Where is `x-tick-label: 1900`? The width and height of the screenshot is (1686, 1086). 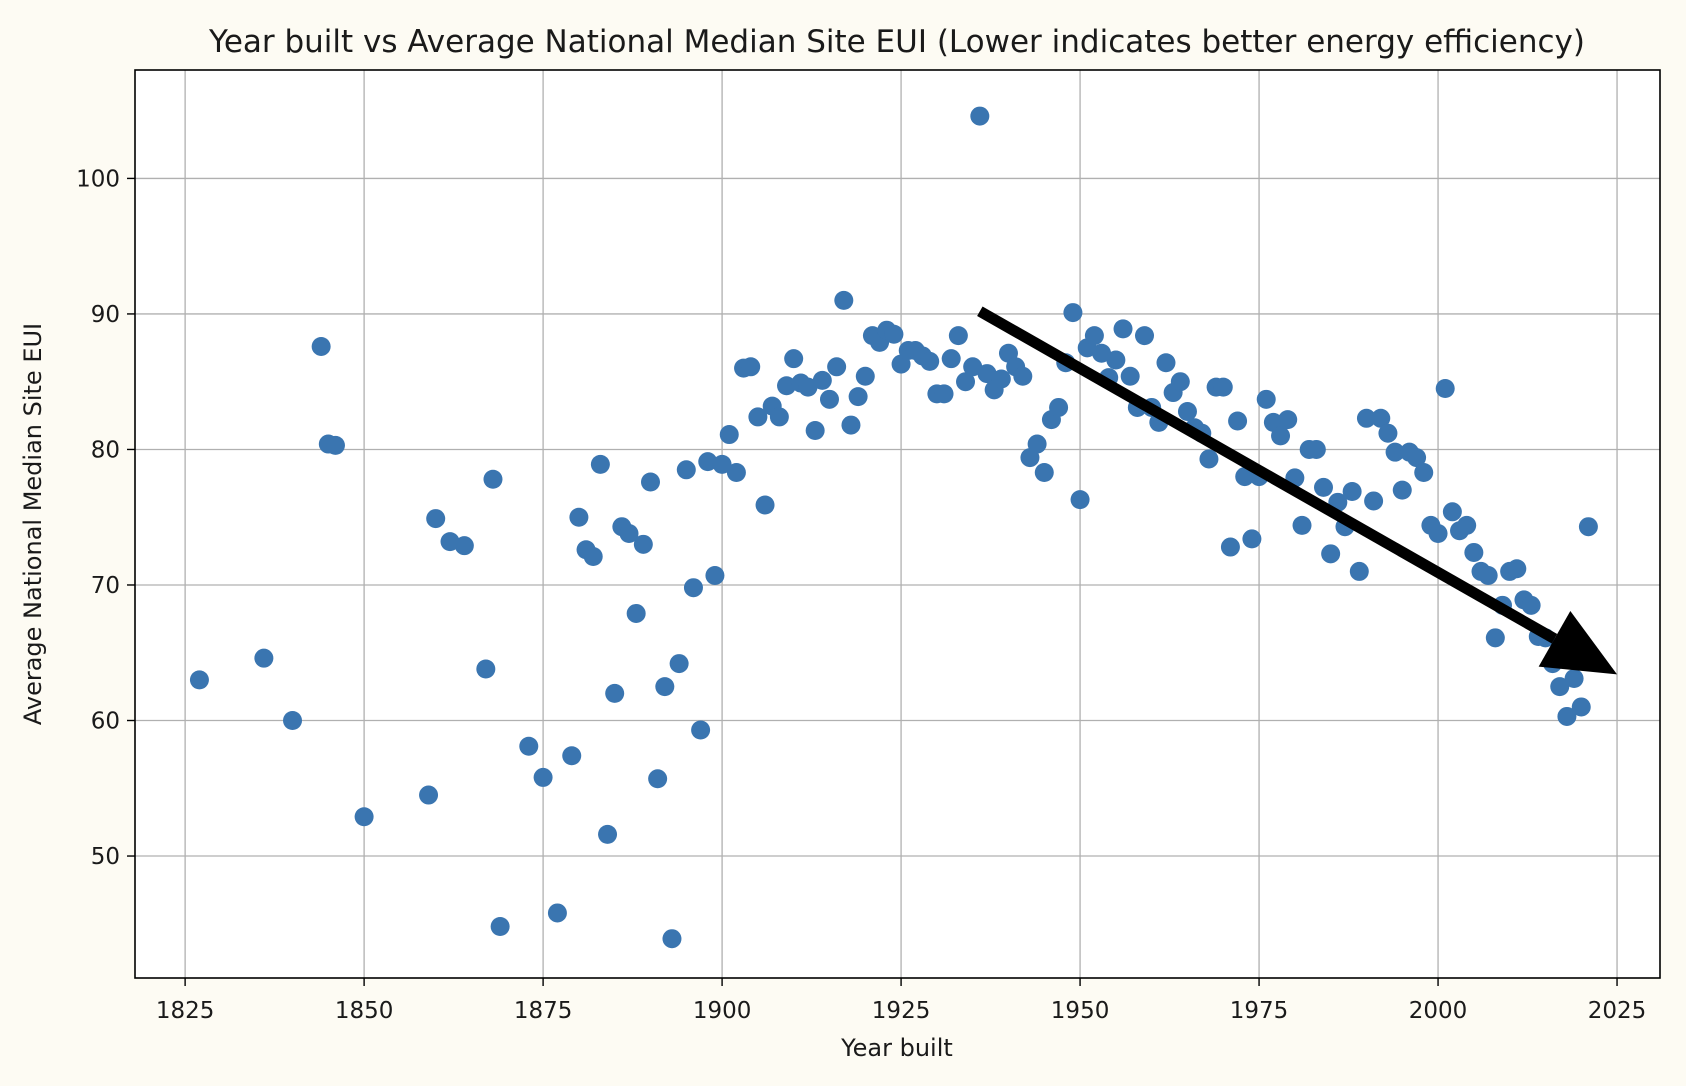
x-tick-label: 1900 is located at coordinates (722, 1011).